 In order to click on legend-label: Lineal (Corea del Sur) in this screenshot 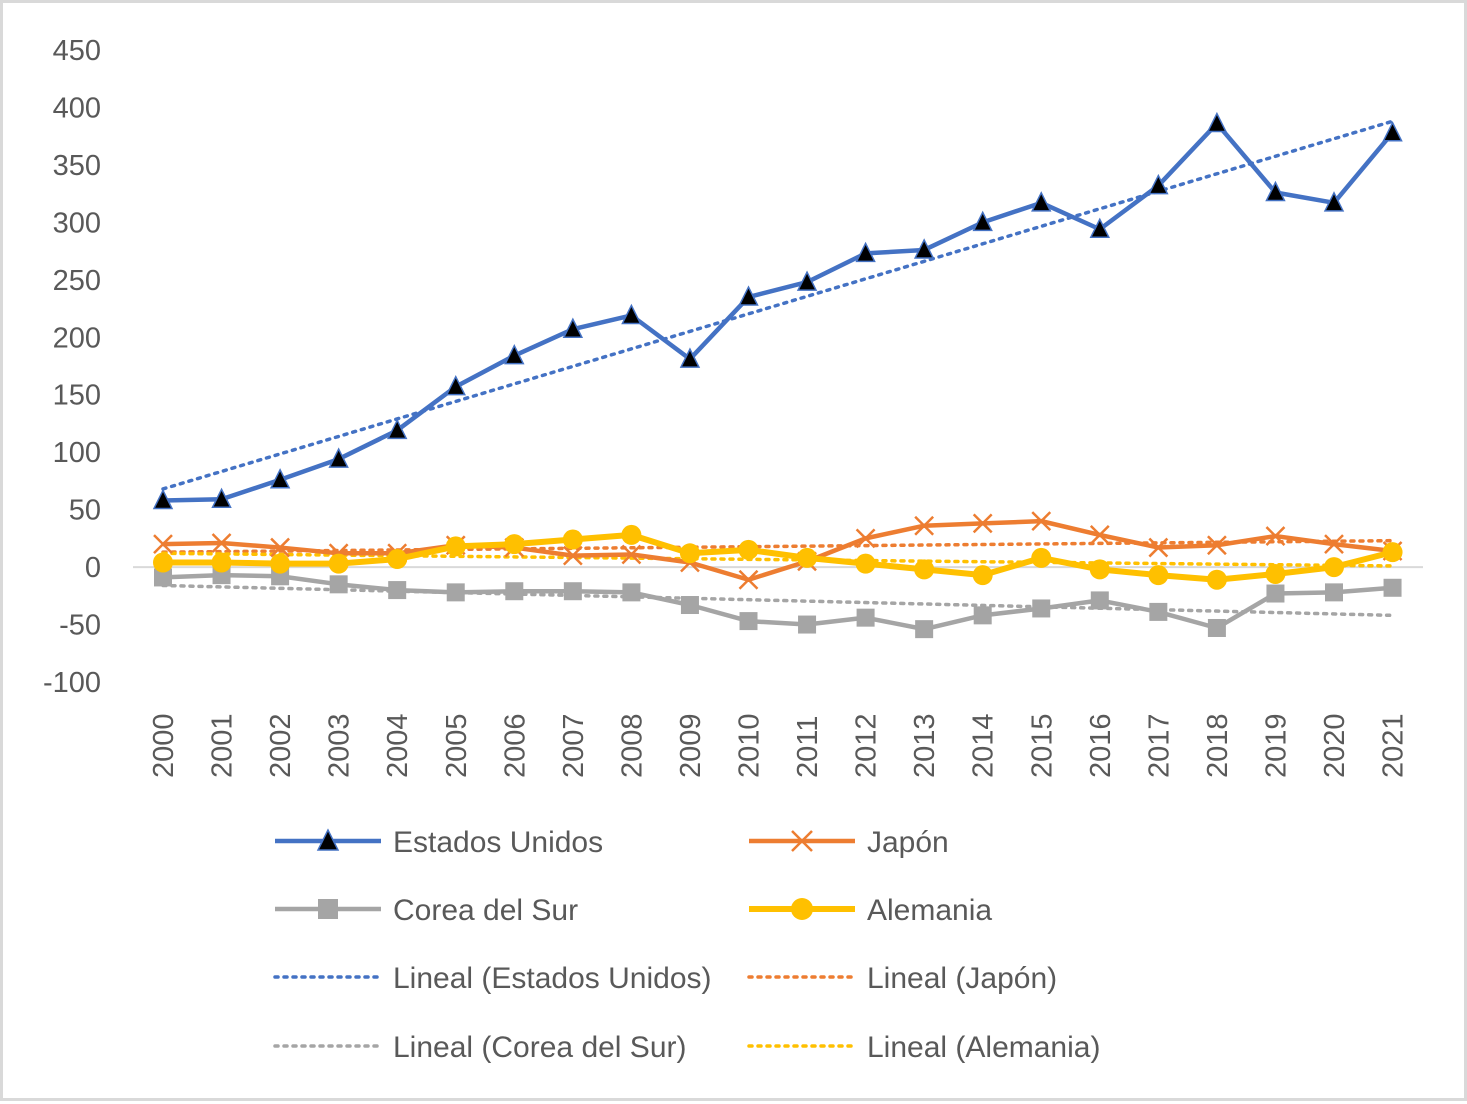, I will do `click(539, 1047)`.